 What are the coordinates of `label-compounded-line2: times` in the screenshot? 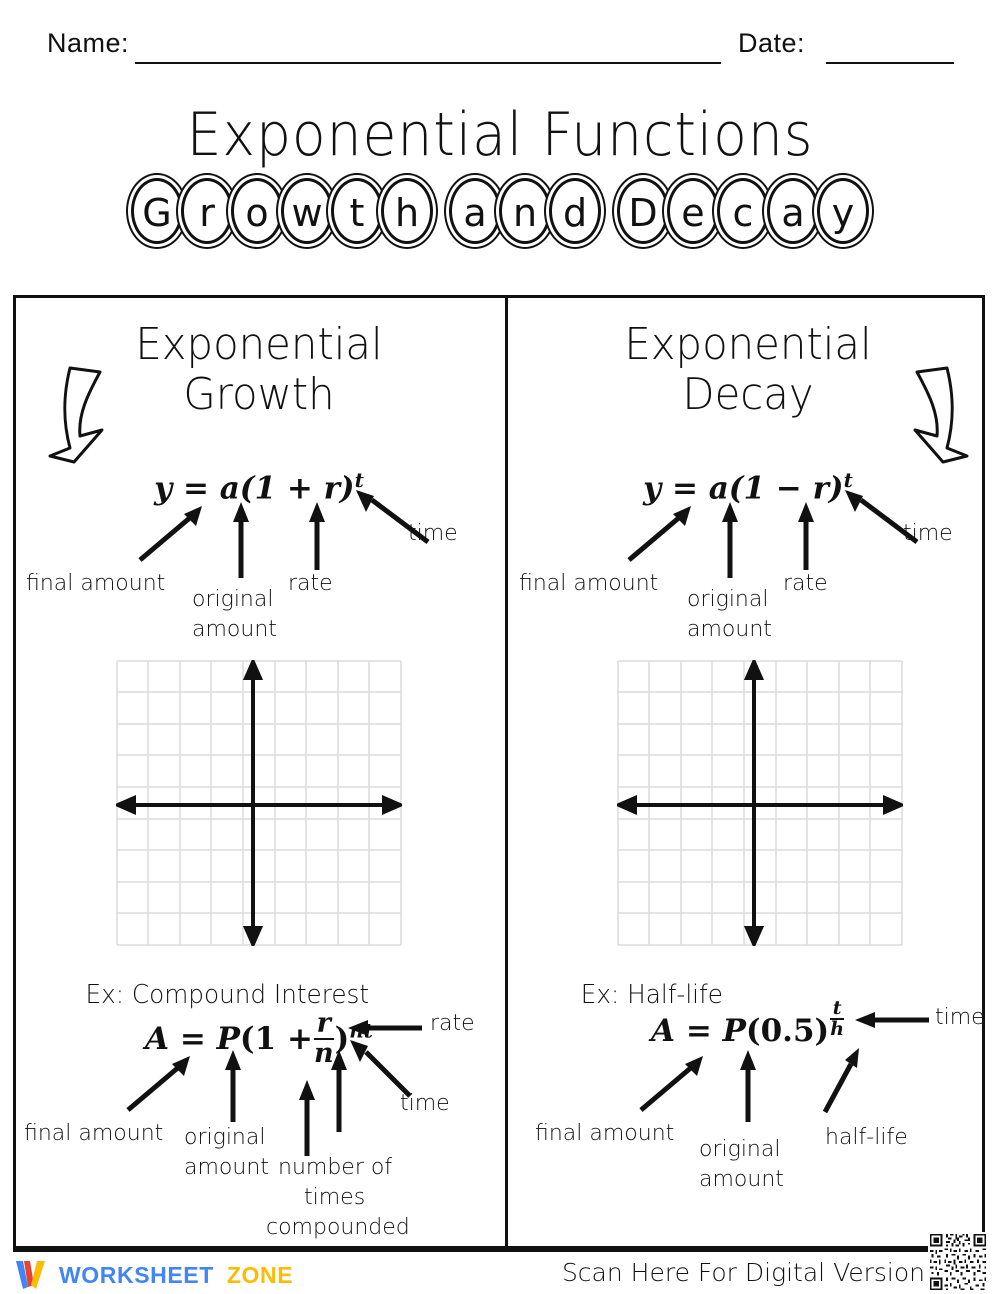 It's located at (335, 1197).